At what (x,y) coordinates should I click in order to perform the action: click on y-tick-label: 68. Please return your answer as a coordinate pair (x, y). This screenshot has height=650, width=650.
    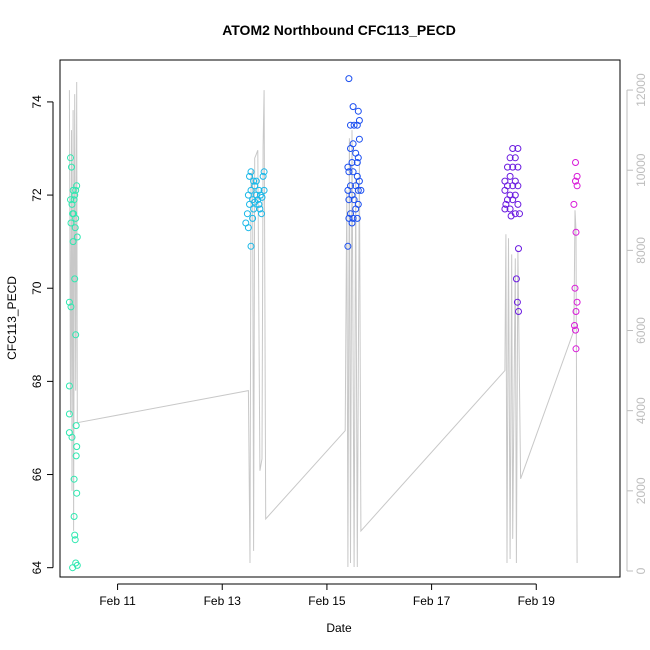
    Looking at the image, I should click on (37, 381).